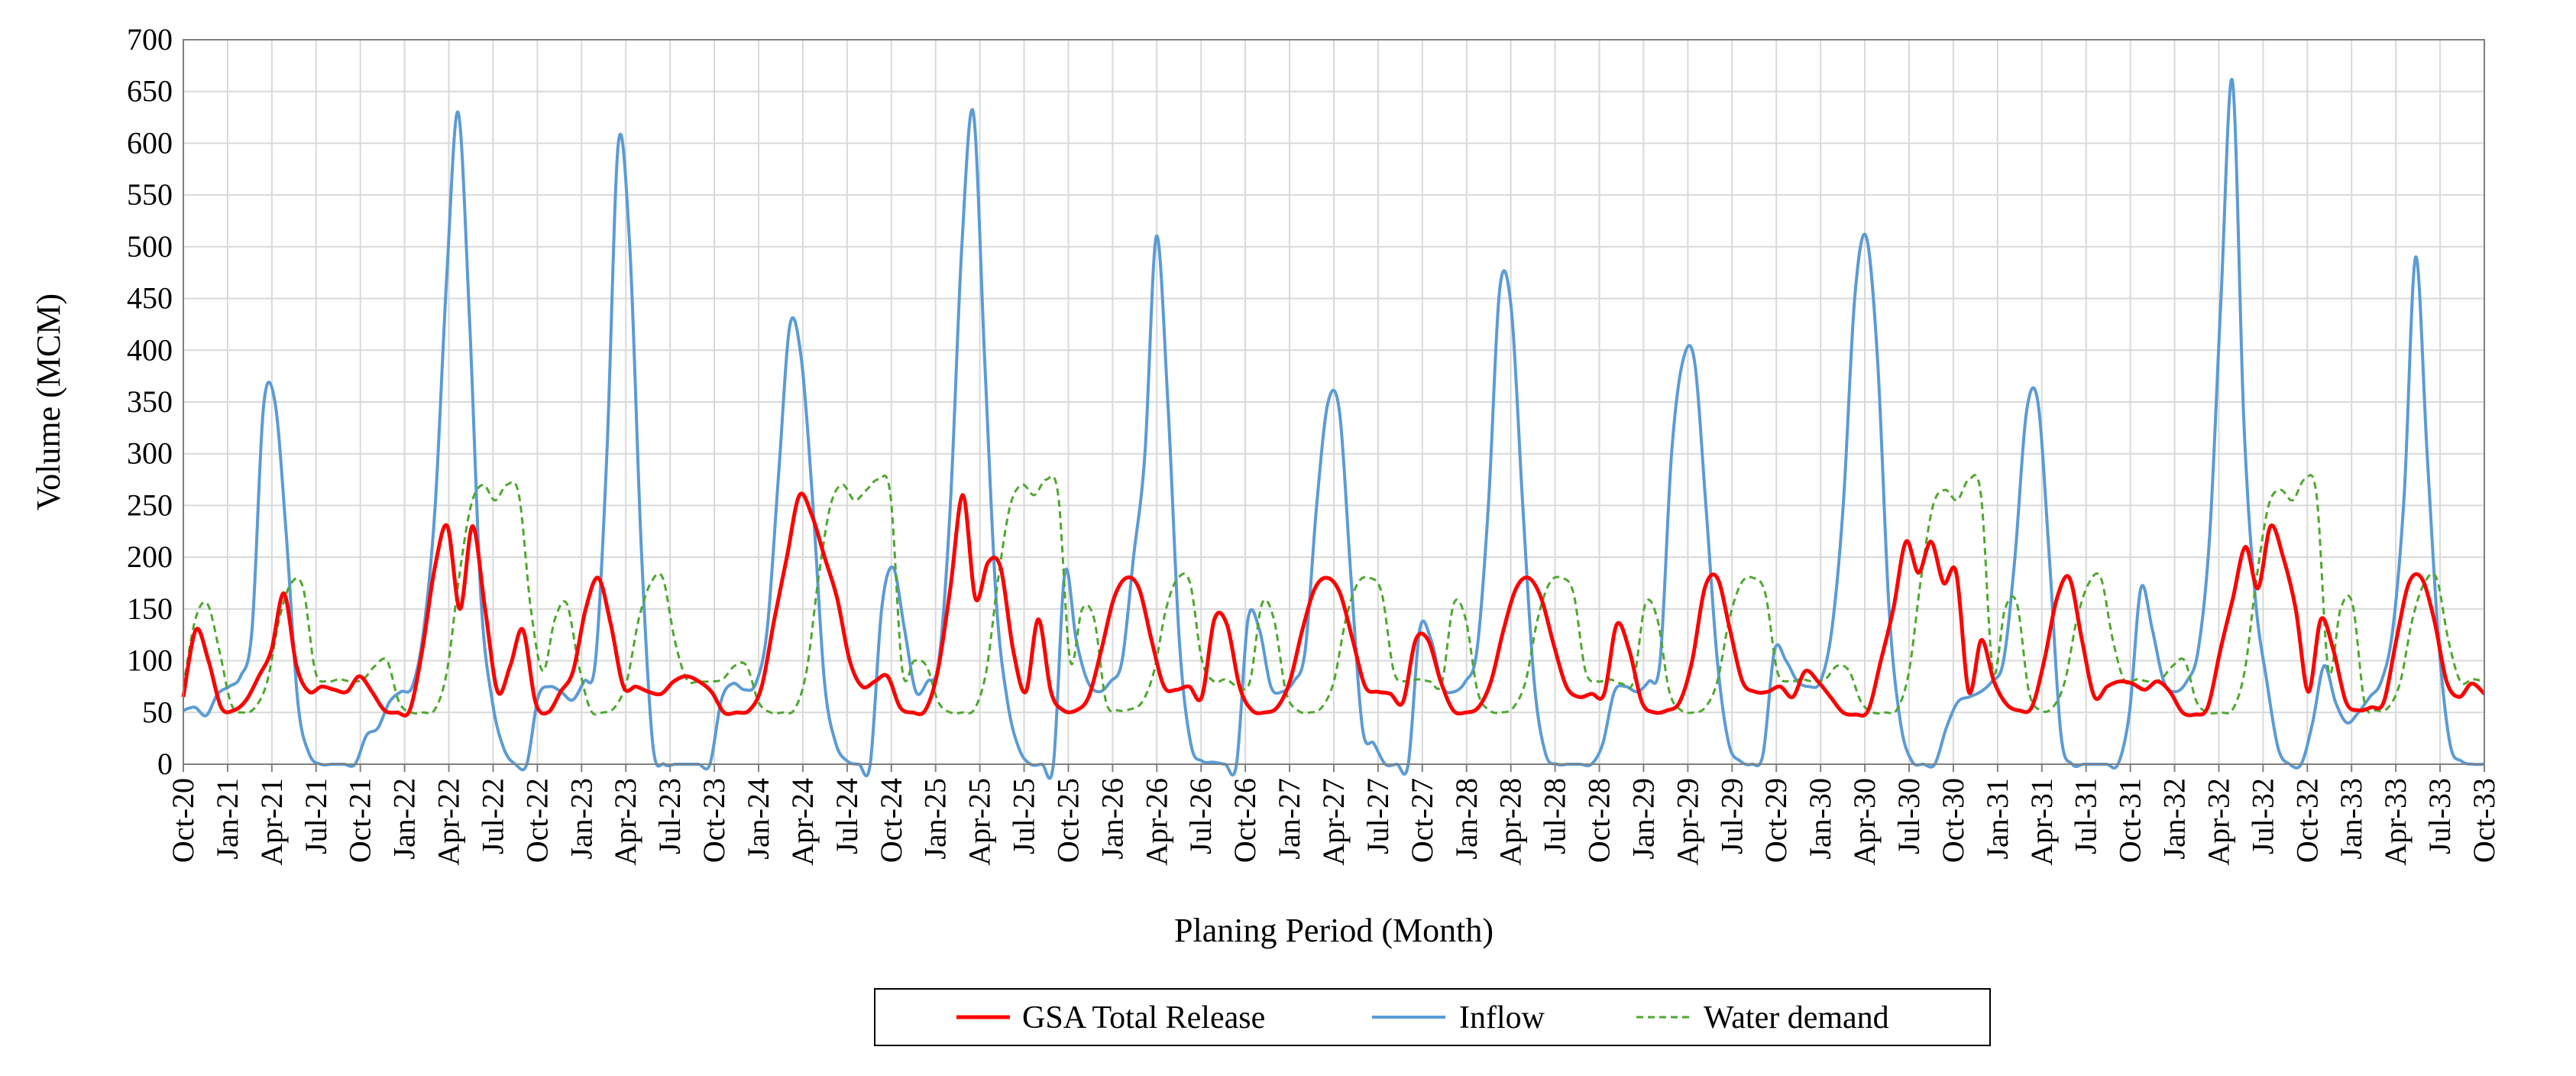 The image size is (2576, 1076). I want to click on x-tick-label-Jul-29: Jul-29, so click(1731, 816).